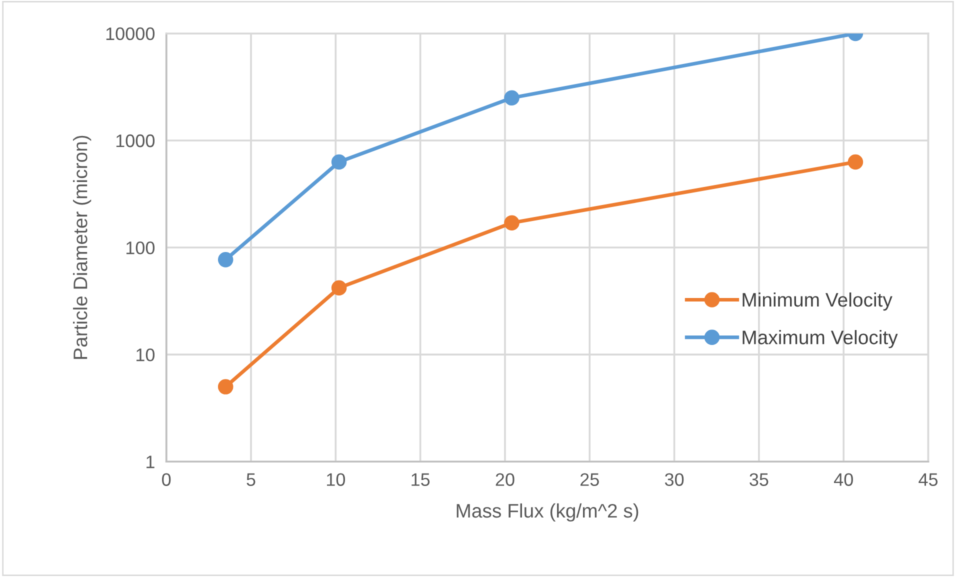  Describe the element at coordinates (547, 512) in the screenshot. I see `x-axis-title: Mass Flux (kg/m^2 s)` at that location.